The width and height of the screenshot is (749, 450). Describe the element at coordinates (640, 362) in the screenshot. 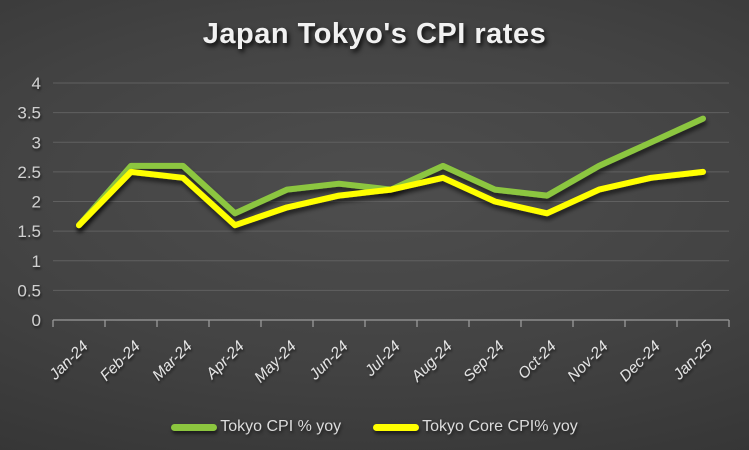

I see `x-tick-label: Dec-24` at that location.